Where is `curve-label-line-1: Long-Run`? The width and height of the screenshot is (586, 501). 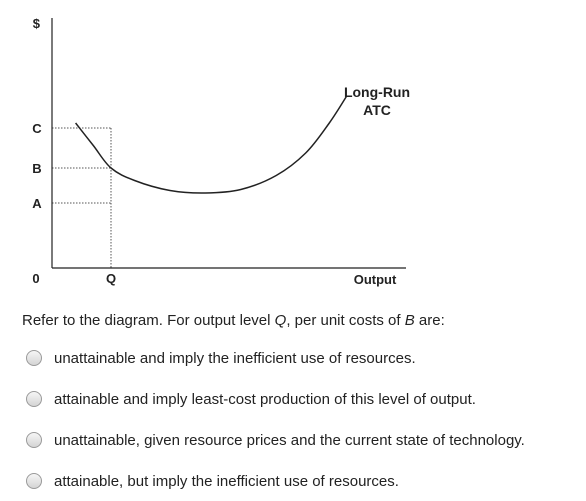
curve-label-line-1: Long-Run is located at coordinates (377, 92).